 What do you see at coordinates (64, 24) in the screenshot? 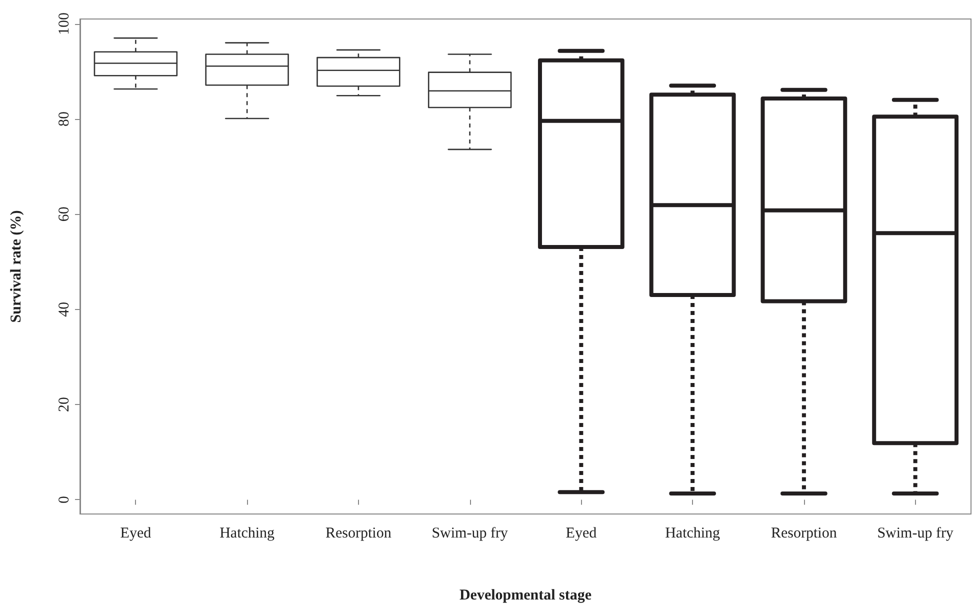
I see `y-tick-label: 100` at bounding box center [64, 24].